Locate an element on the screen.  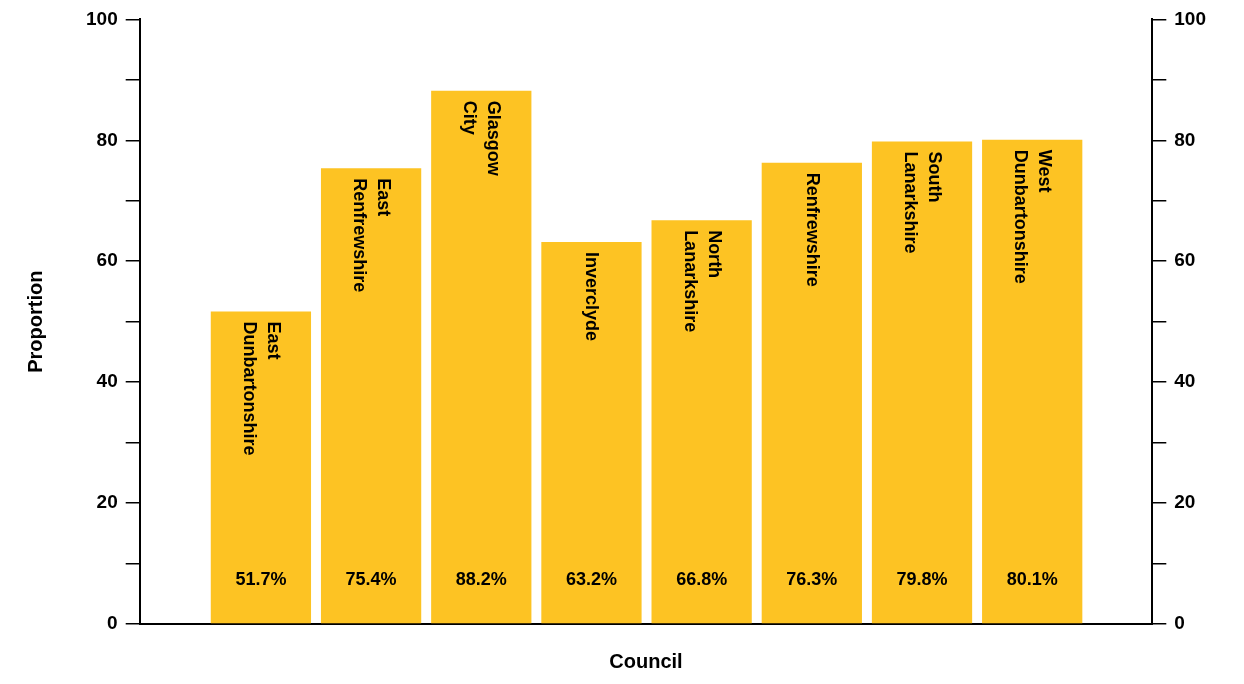
x-tick-label: North Lanarkshire is located at coordinates (702, 281).